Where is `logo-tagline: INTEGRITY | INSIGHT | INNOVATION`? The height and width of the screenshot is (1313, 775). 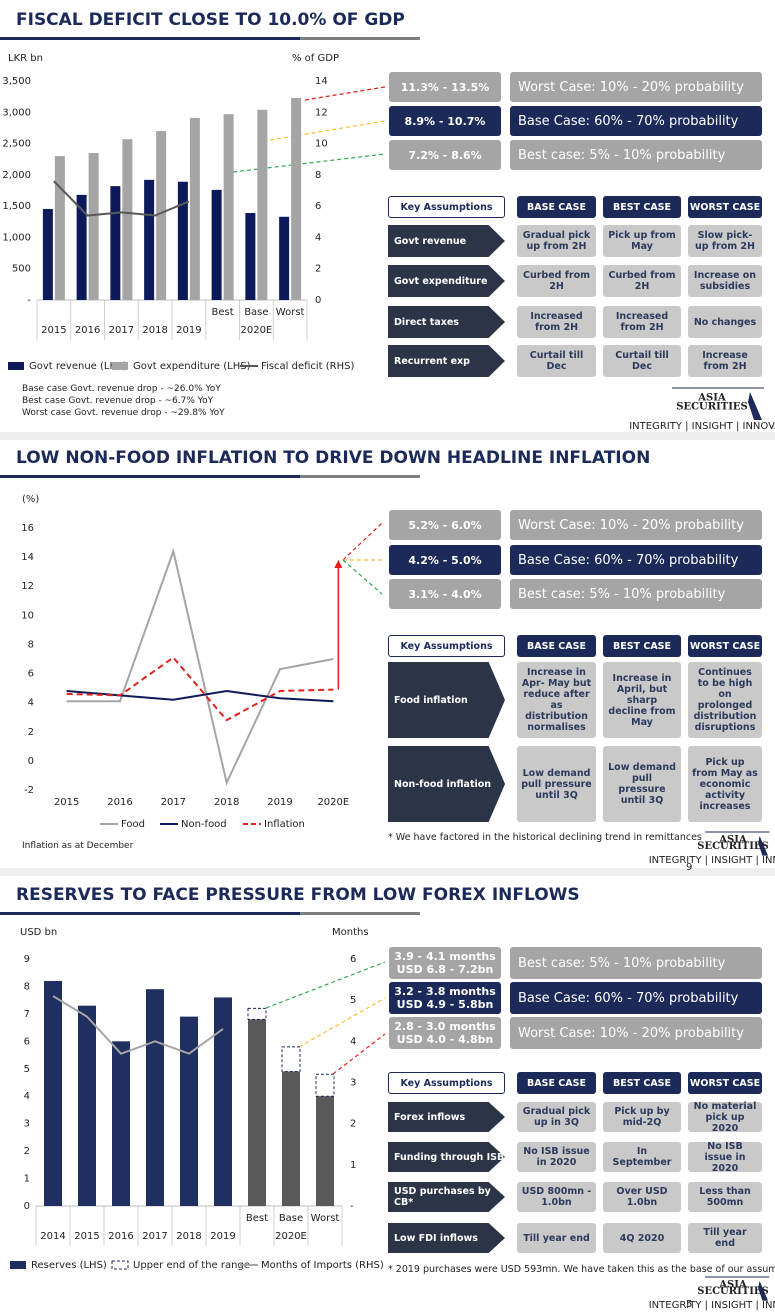
logo-tagline: INTEGRITY | INSIGHT | INNOVATION is located at coordinates (702, 426).